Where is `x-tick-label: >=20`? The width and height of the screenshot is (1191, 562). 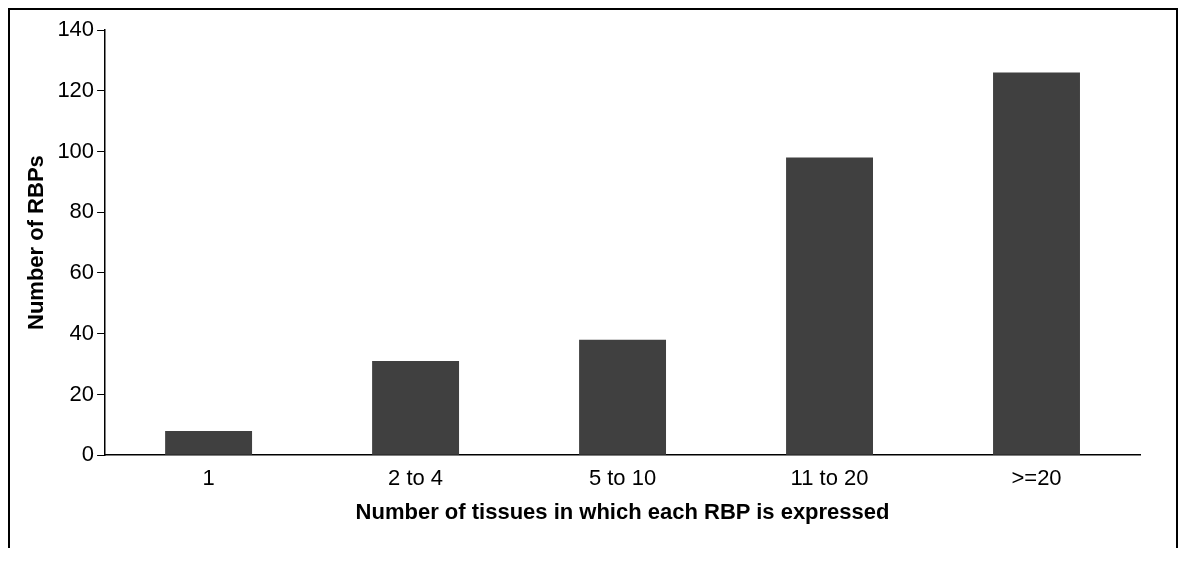
x-tick-label: >=20 is located at coordinates (1036, 478).